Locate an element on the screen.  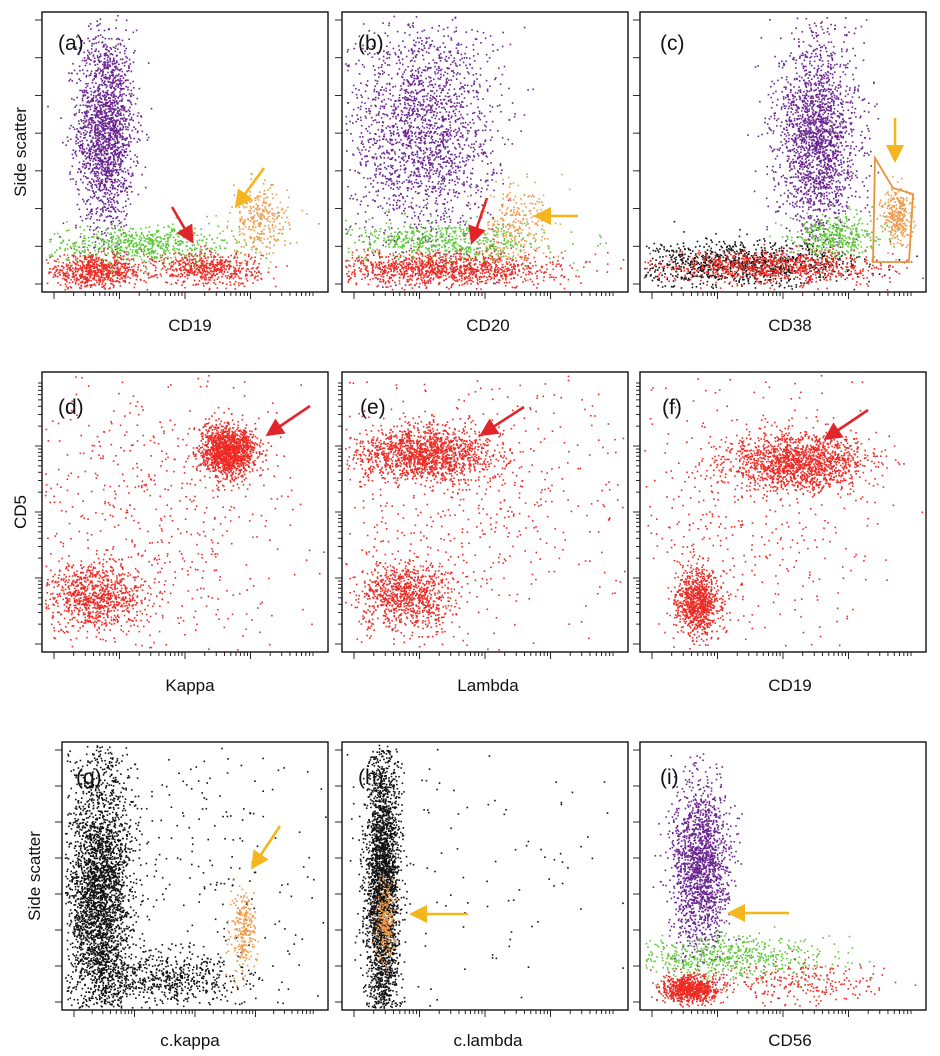
scatter-points-layer is located at coordinates (485, 153).